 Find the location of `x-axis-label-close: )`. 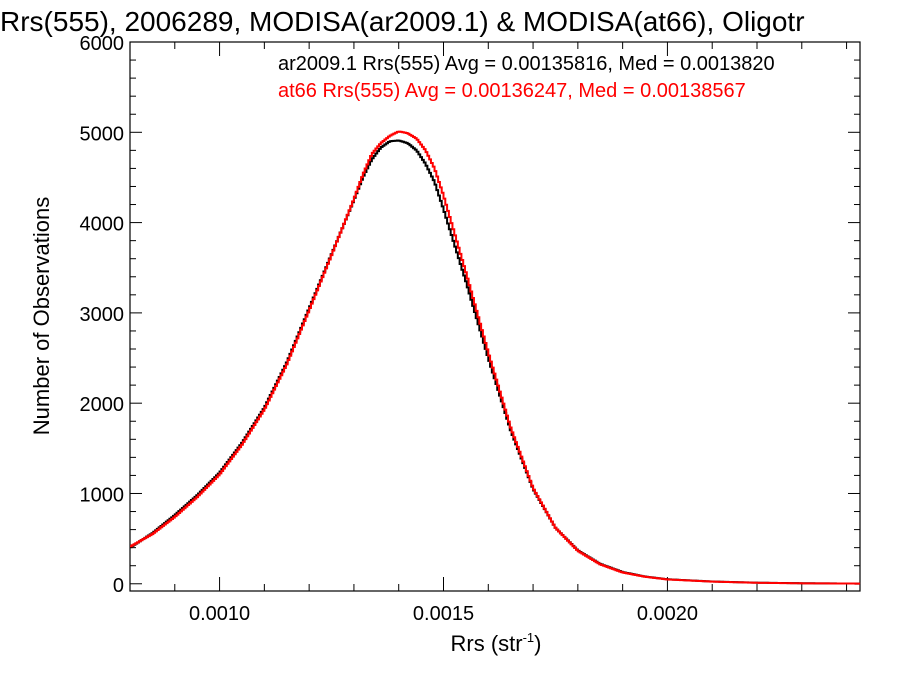

x-axis-label-close: ) is located at coordinates (537, 643).